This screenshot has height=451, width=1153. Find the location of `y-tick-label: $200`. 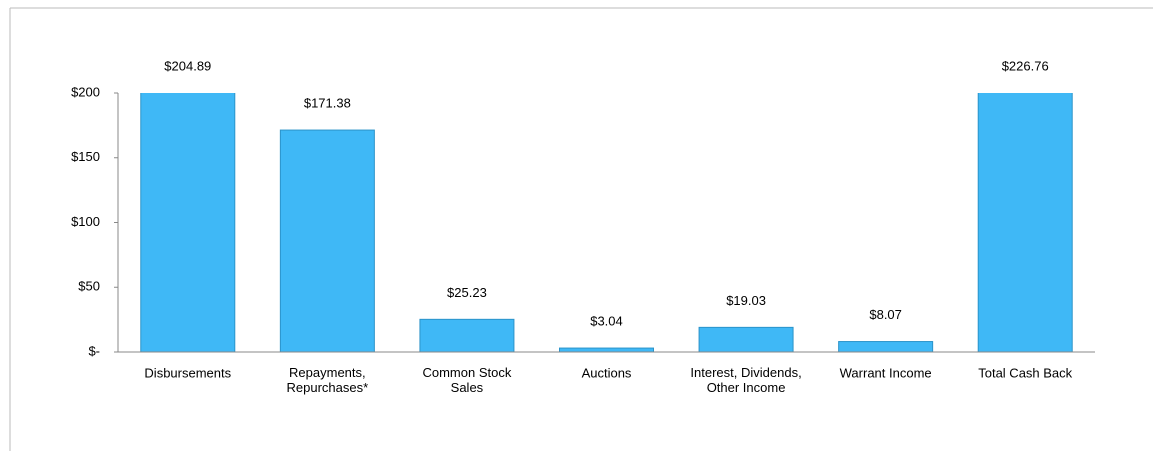

y-tick-label: $200 is located at coordinates (85, 91).